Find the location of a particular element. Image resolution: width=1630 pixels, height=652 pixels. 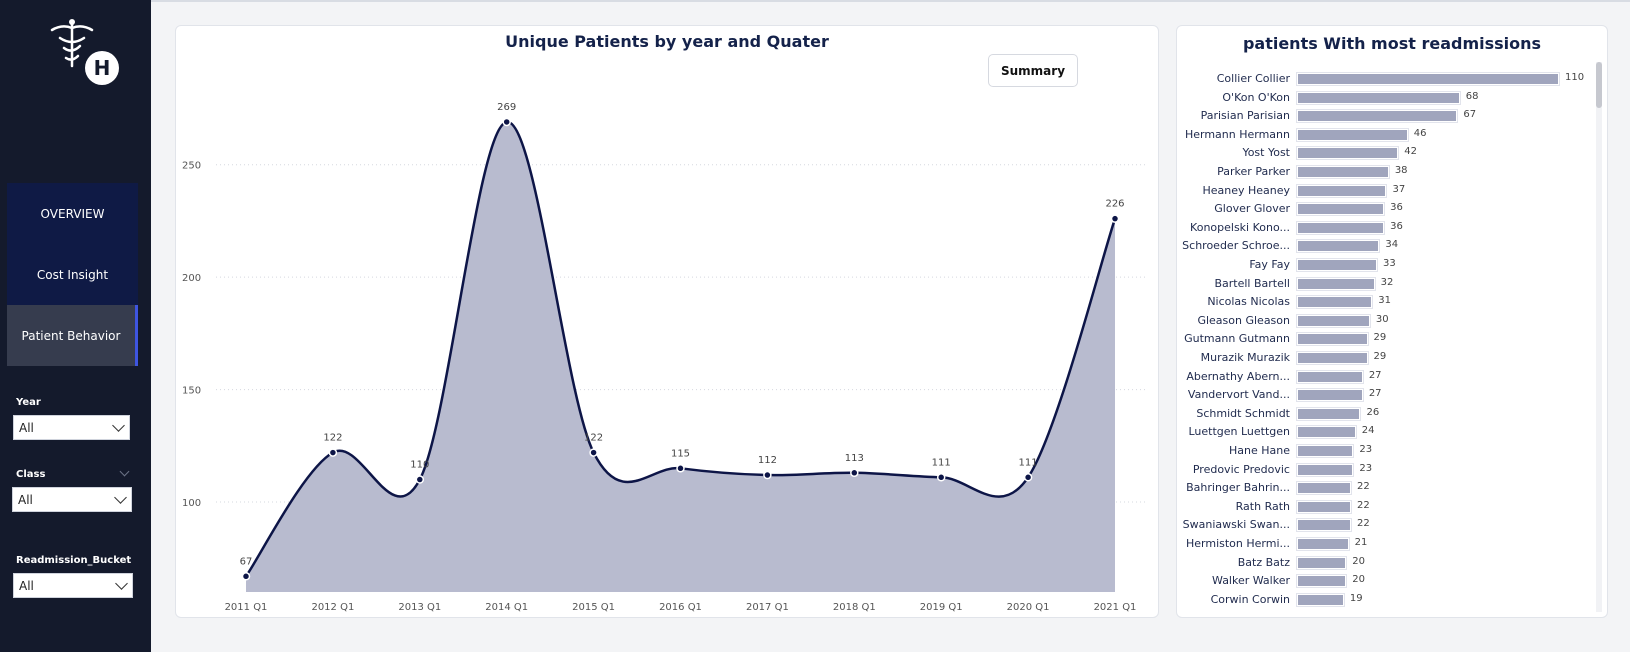

bar-row: Batz Batz 20 is located at coordinates (1382, 563).